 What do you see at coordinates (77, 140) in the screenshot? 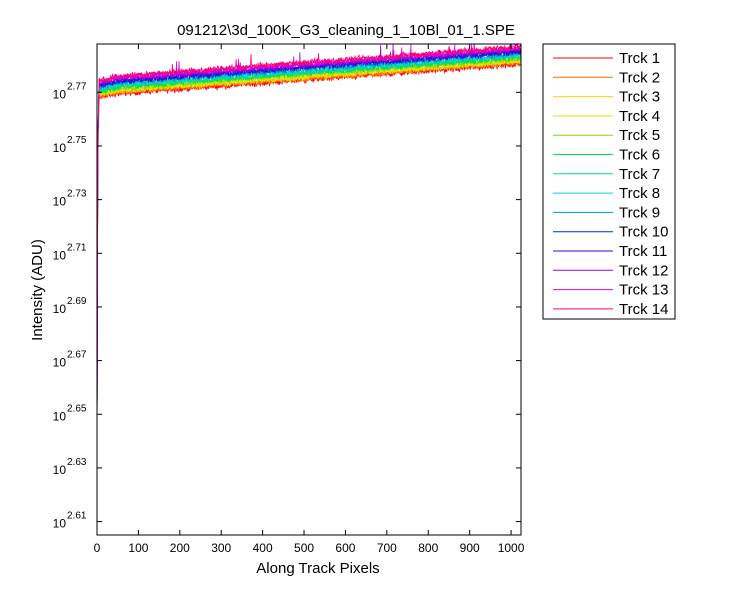
I see `y-tick-exponent: 2.75` at bounding box center [77, 140].